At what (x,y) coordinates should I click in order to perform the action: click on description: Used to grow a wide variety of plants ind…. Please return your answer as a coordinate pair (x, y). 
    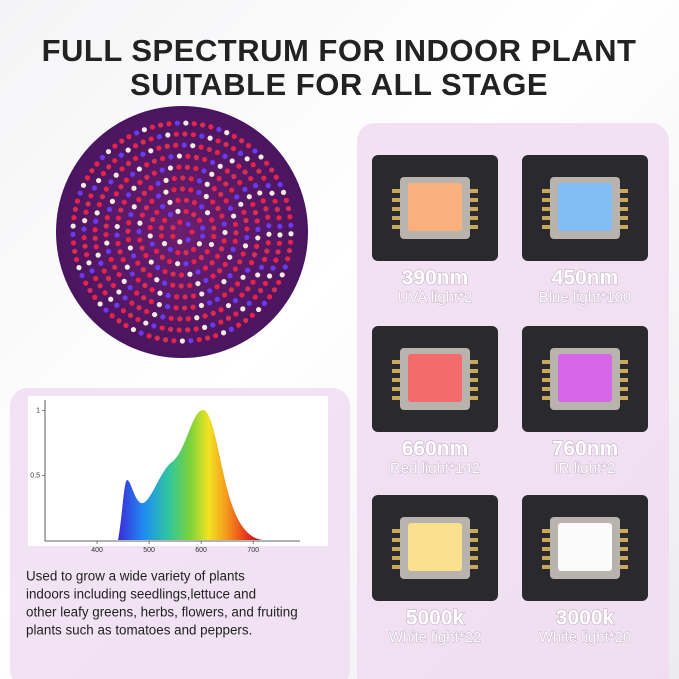
    Looking at the image, I should click on (162, 603).